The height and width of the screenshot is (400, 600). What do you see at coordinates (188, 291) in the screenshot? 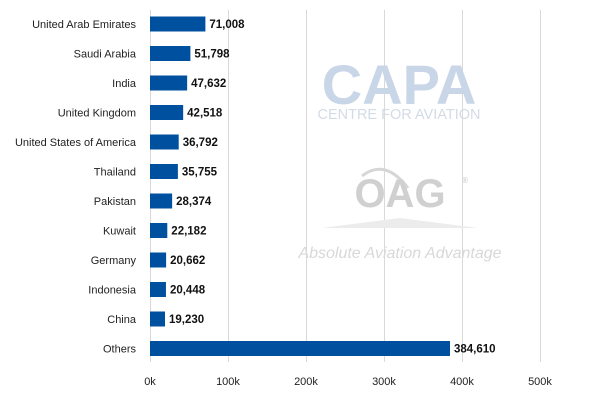
I see `value-label: 20,448` at bounding box center [188, 291].